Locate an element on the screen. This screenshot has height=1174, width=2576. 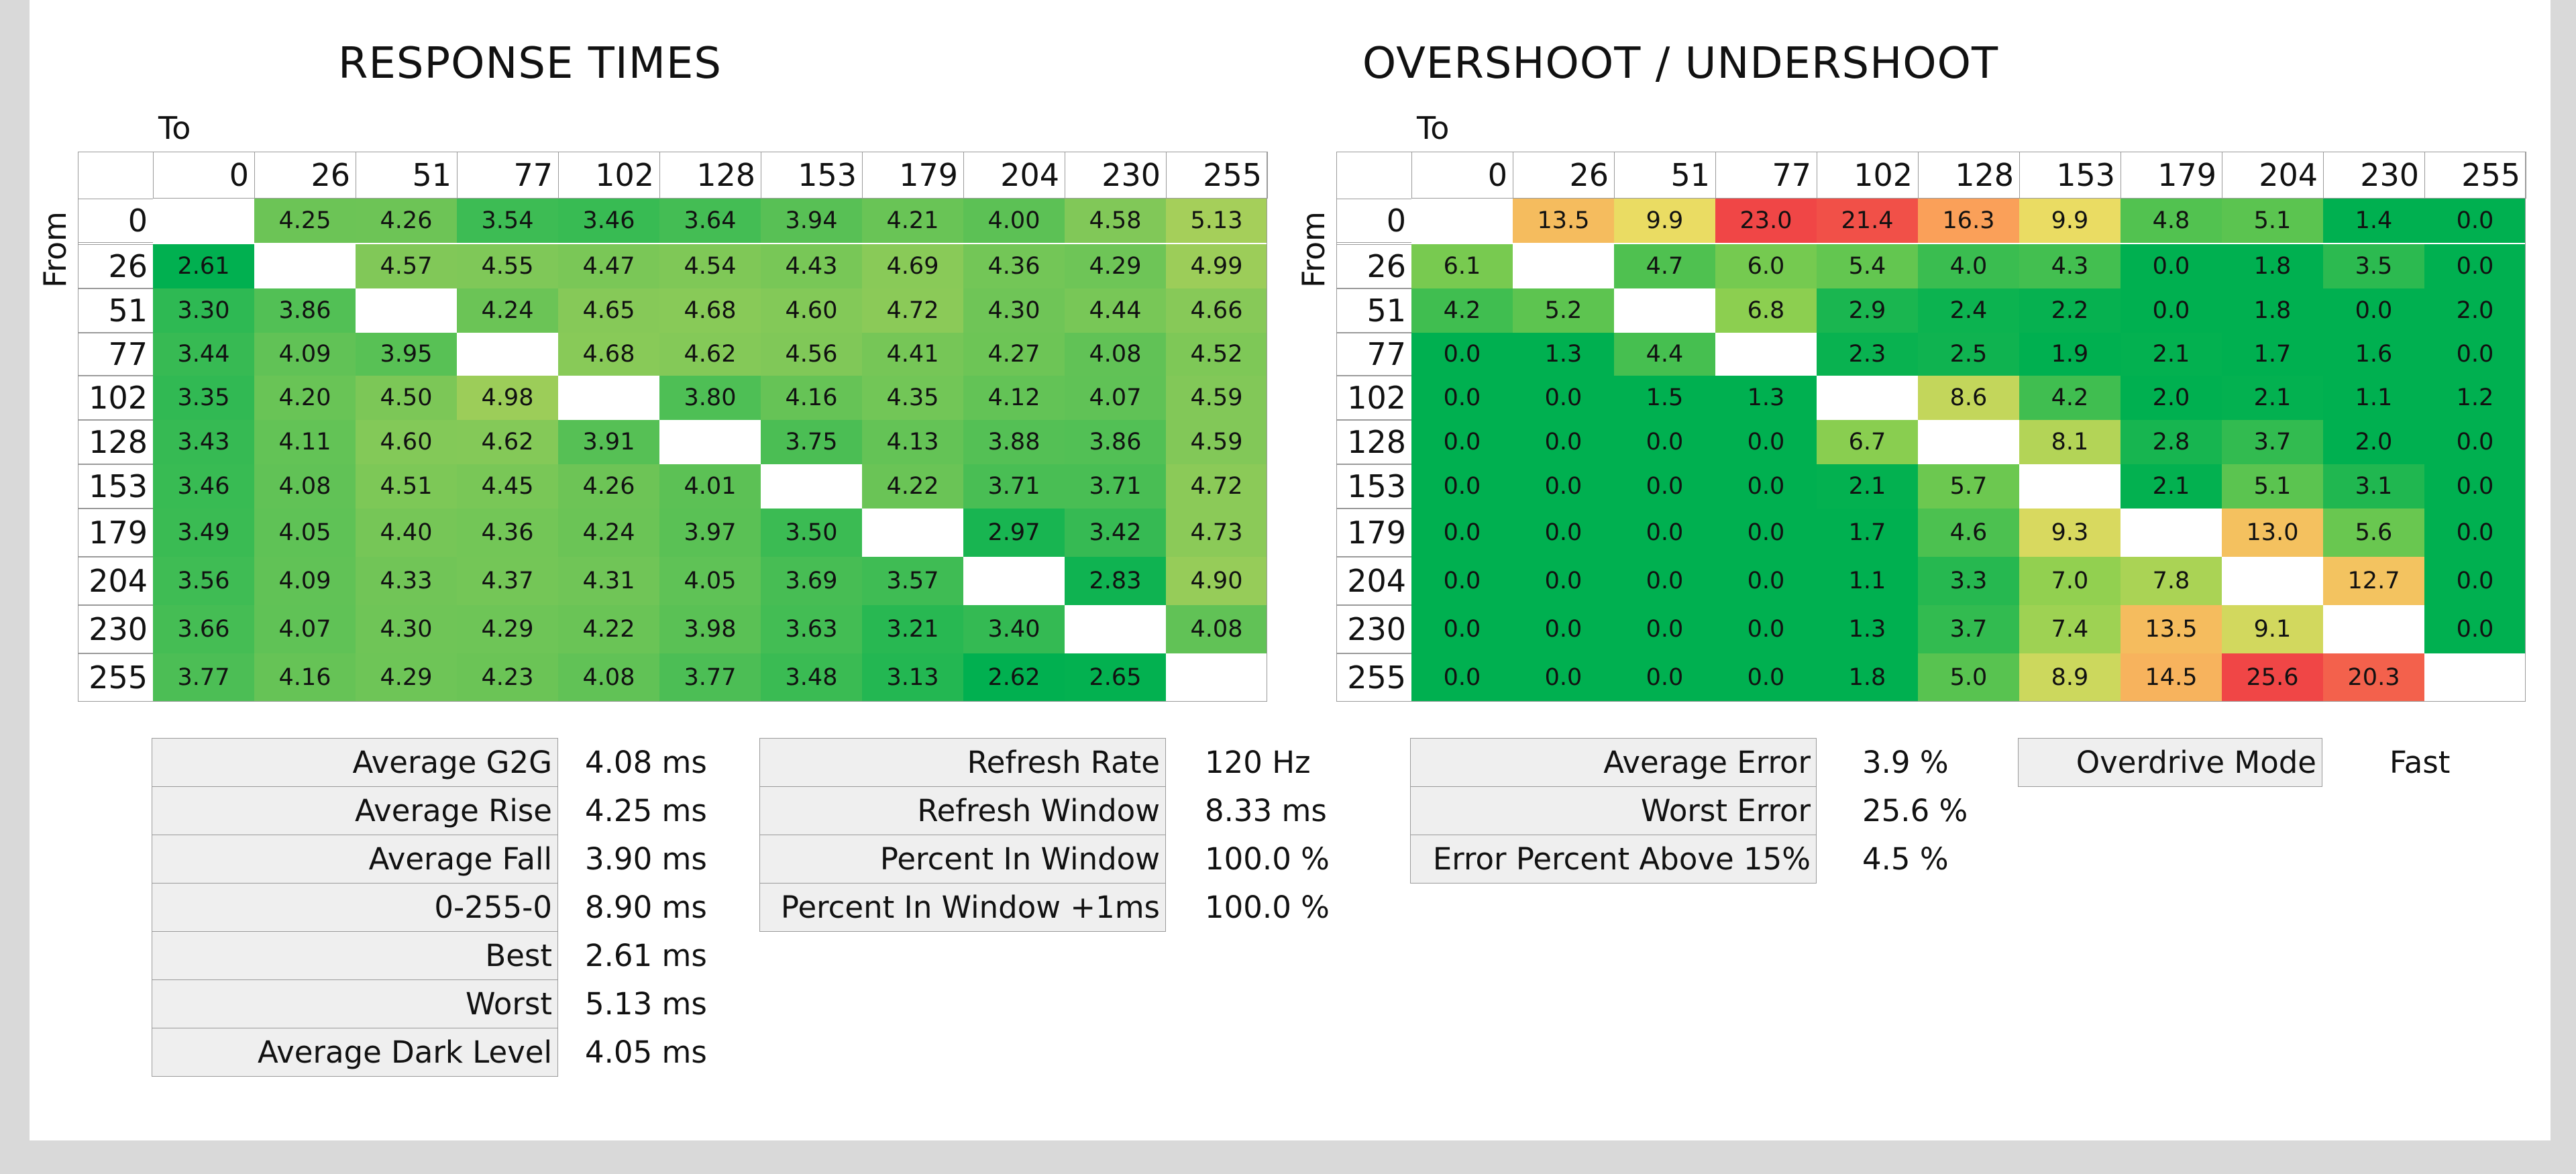
os-cell: 2.0 is located at coordinates (2171, 398).